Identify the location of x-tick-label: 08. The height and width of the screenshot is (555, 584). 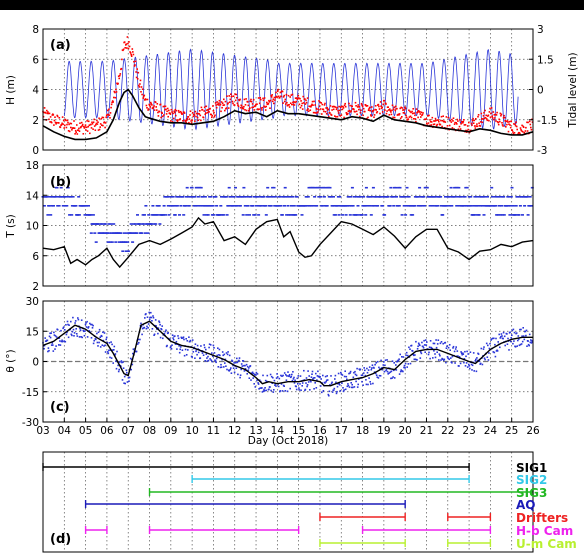
(149, 431).